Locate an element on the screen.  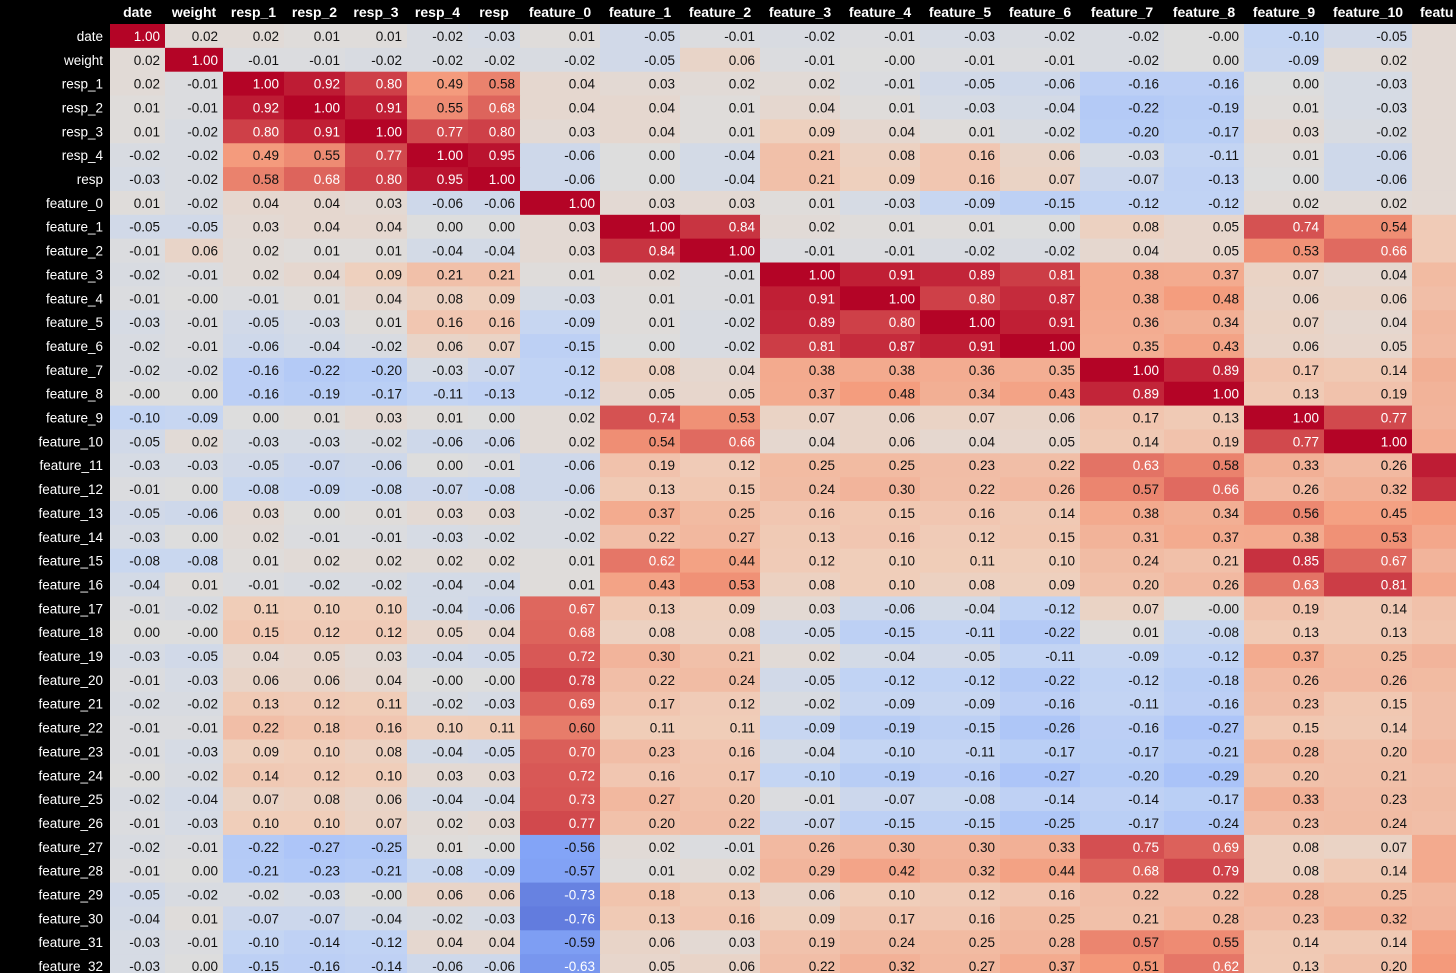
cell-value: 0.33 is located at coordinates (1062, 847).